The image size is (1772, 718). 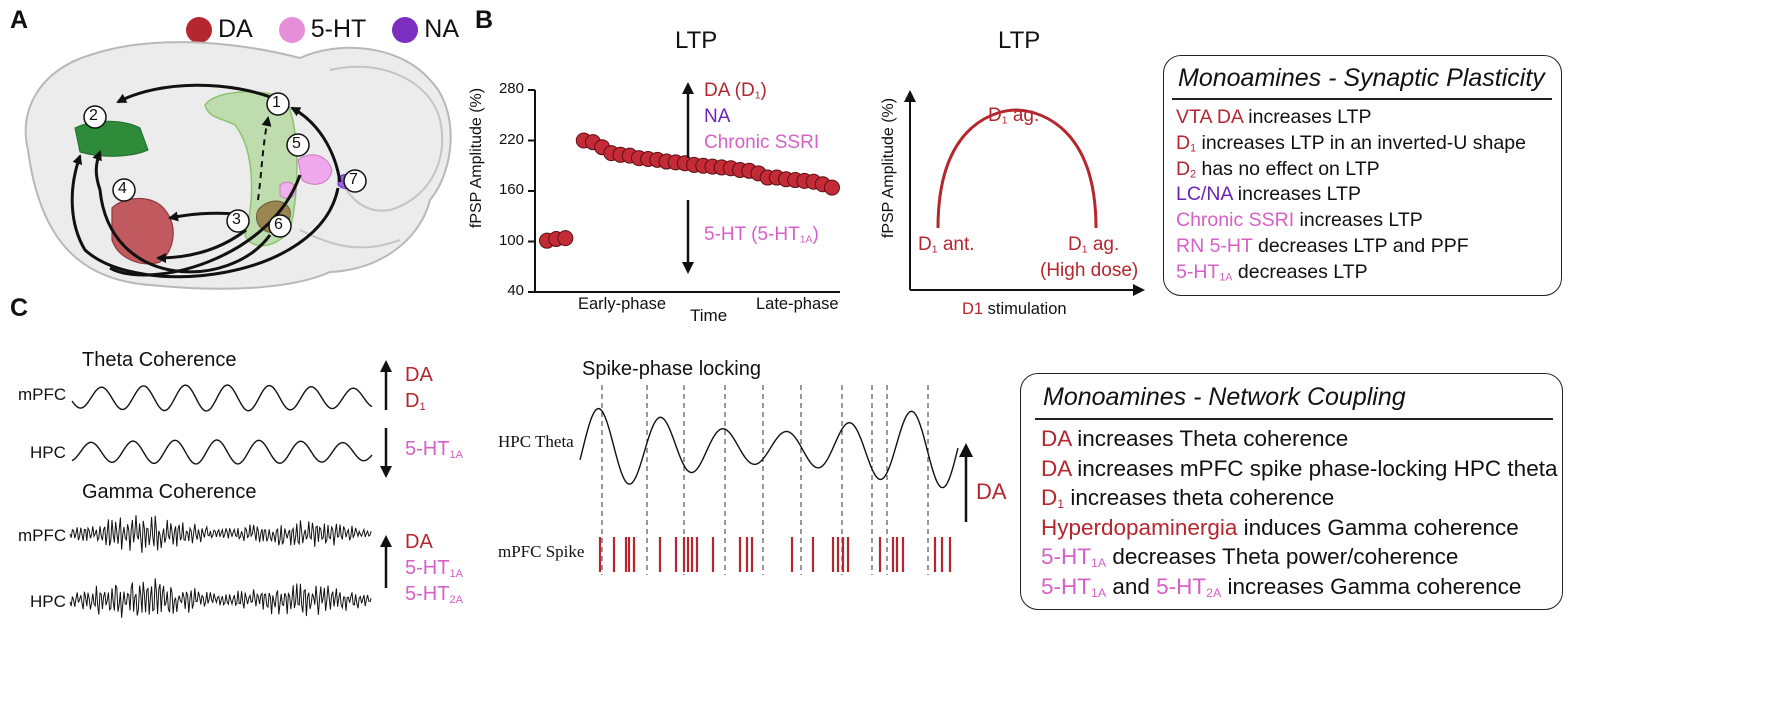 What do you see at coordinates (201, 245) in the screenshot?
I see `arrow-3-to-striatum` at bounding box center [201, 245].